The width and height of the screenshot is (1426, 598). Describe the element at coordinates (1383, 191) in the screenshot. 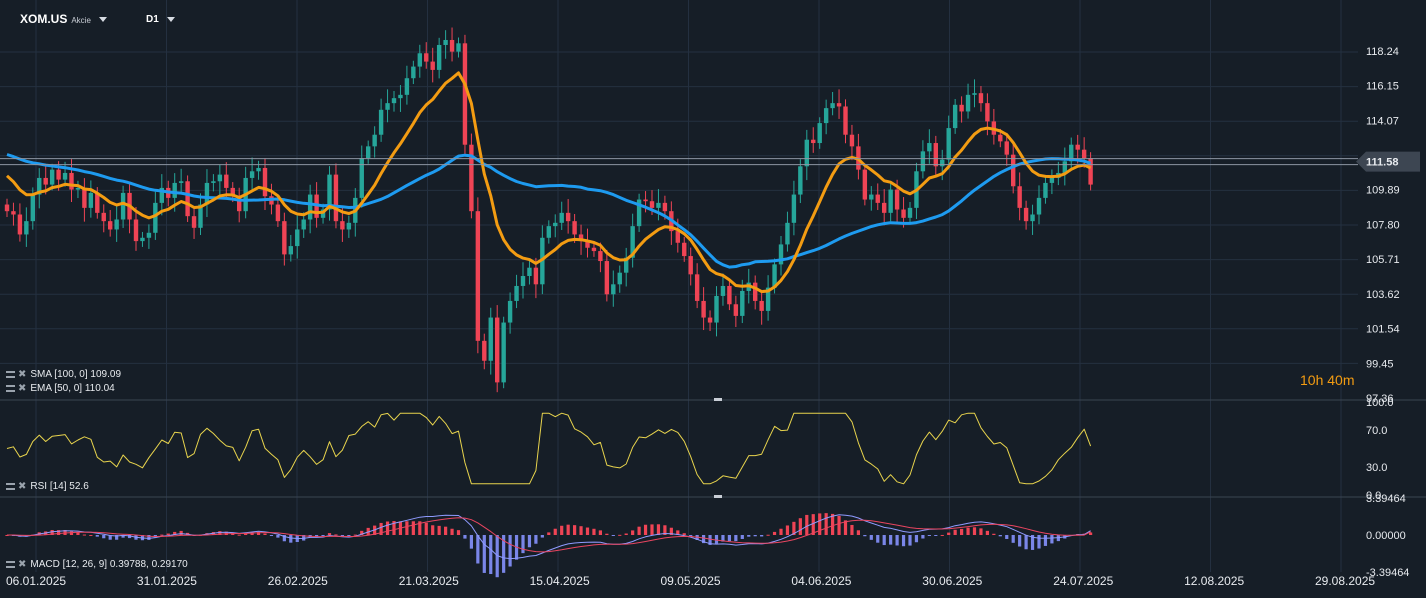

I see `price-axis-tick: 109.89` at that location.